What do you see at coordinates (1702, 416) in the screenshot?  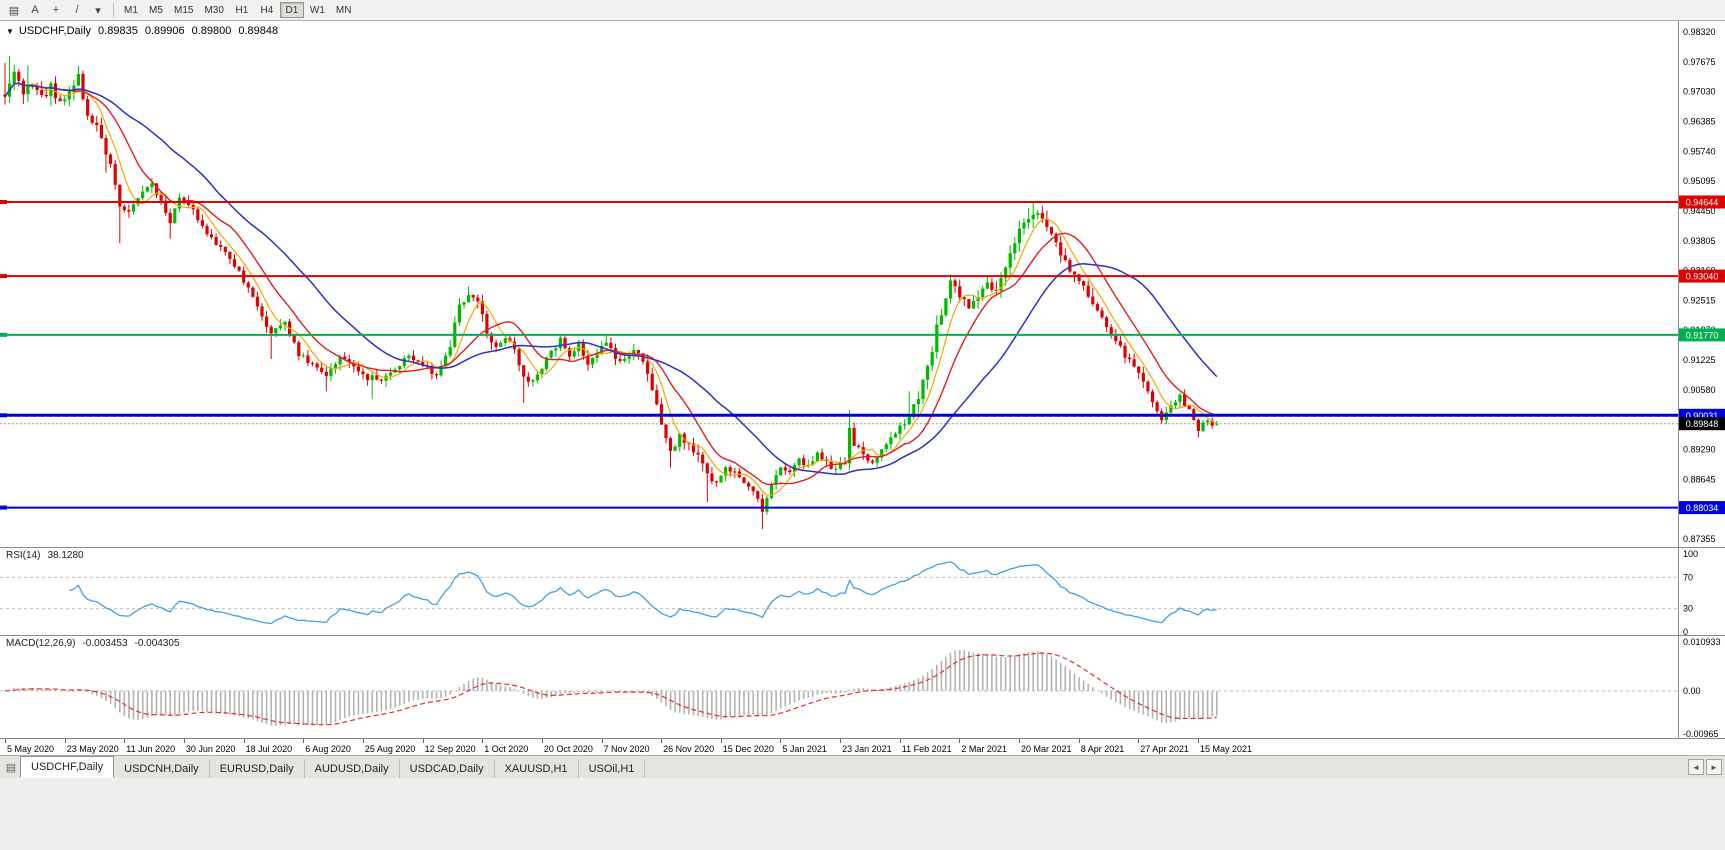 I see `svg-text: 0.90031` at bounding box center [1702, 416].